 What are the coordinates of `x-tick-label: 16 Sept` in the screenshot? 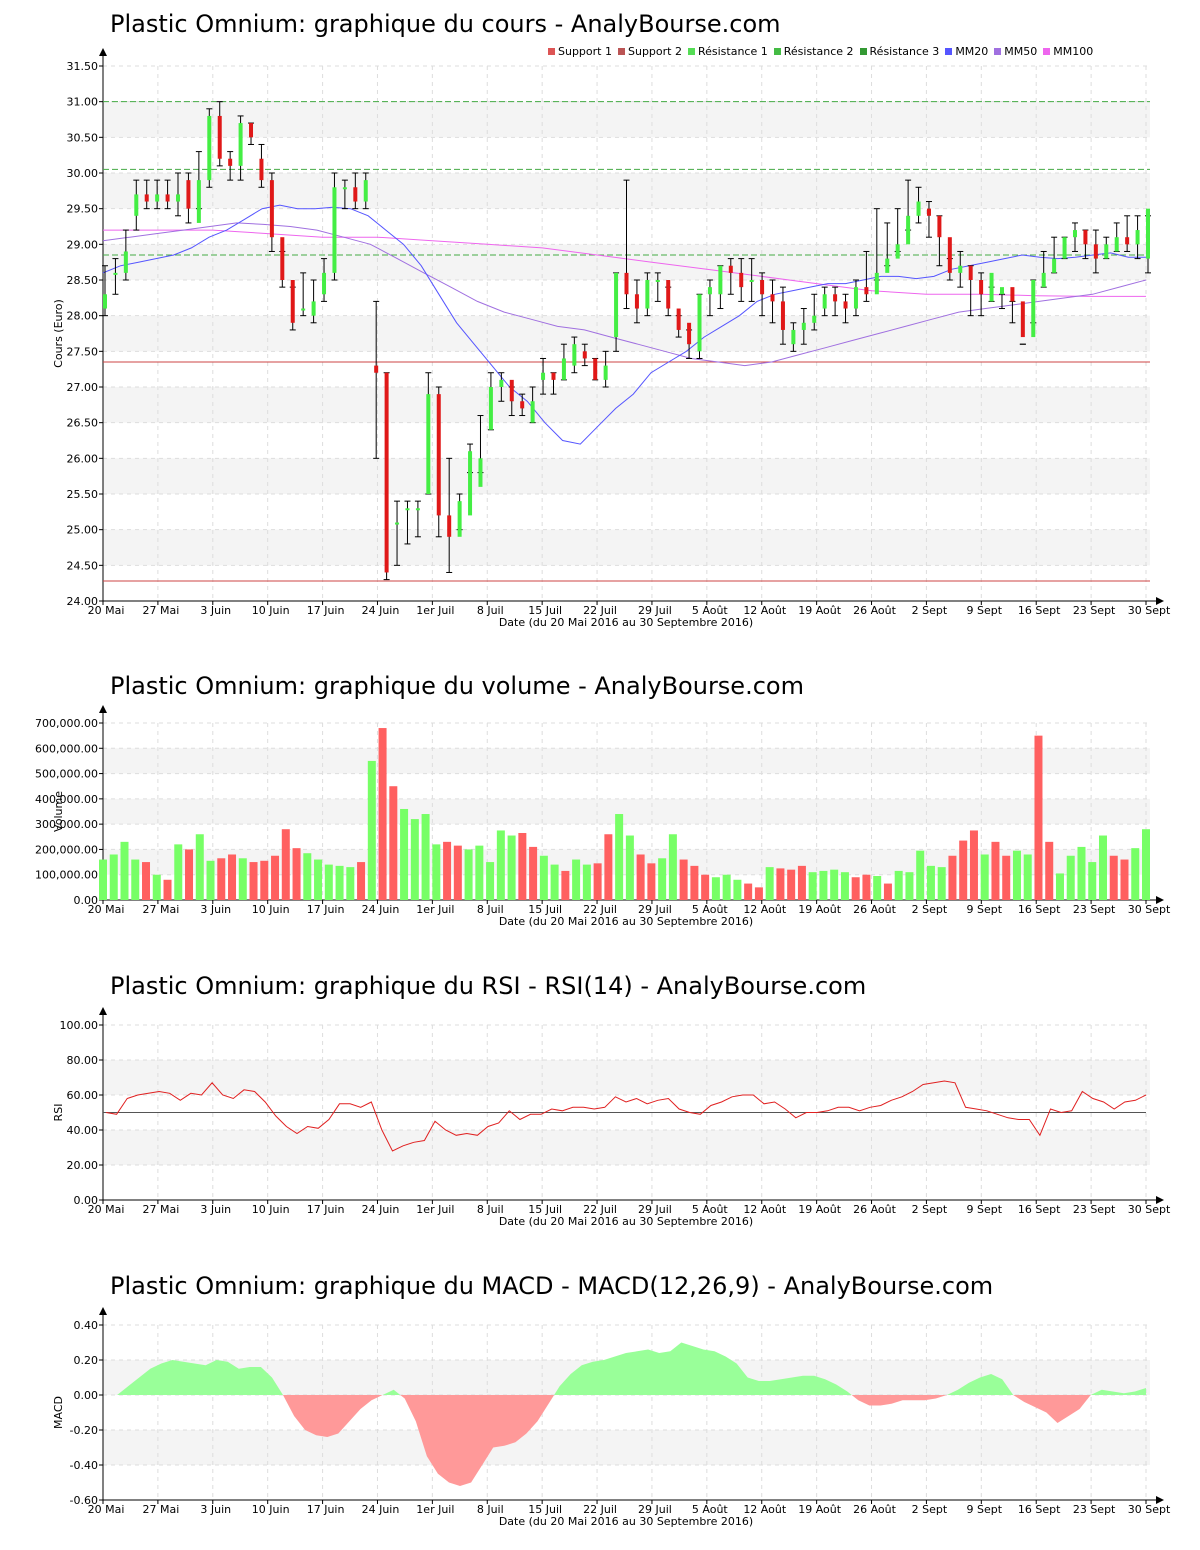 It's located at (1039, 1509).